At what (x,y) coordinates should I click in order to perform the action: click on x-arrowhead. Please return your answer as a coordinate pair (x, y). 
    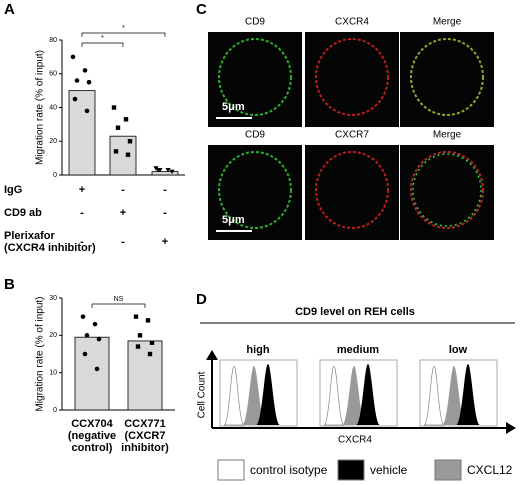
    Looking at the image, I should click on (511, 428).